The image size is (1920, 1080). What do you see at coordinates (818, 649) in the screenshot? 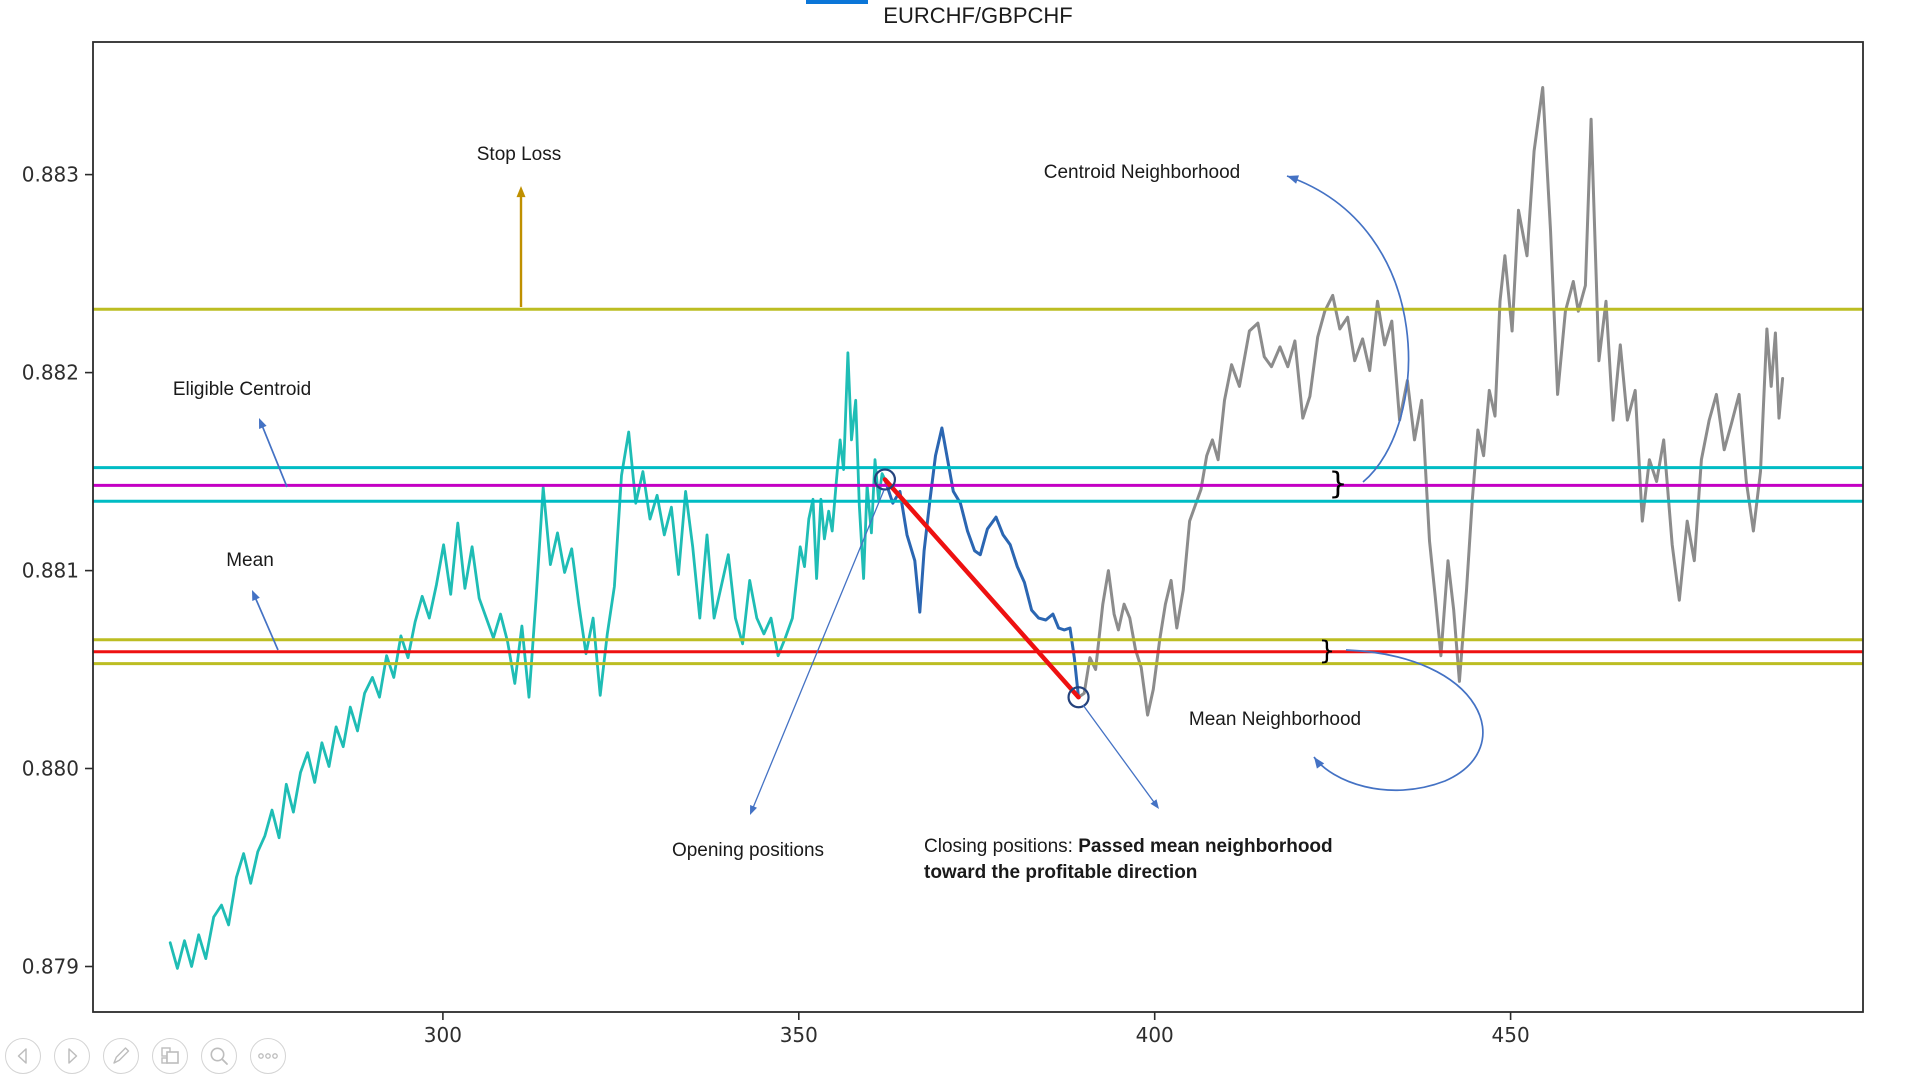
I see `opening-positions-arrow` at bounding box center [818, 649].